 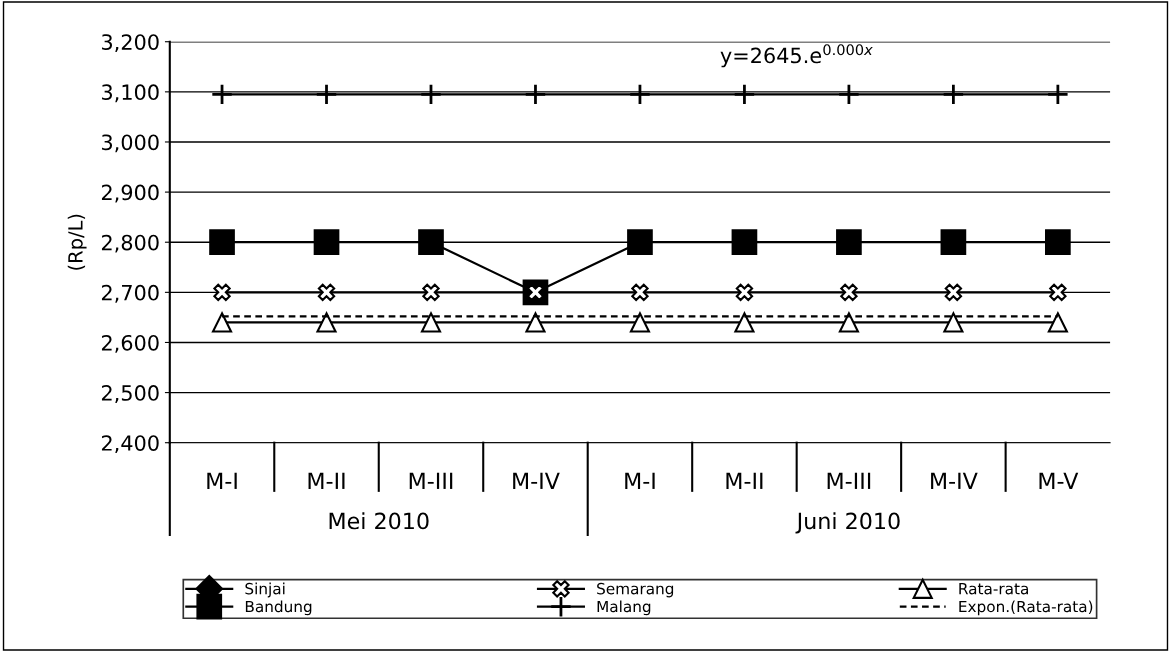 I want to click on legend-label: Bandung, so click(x=278, y=608).